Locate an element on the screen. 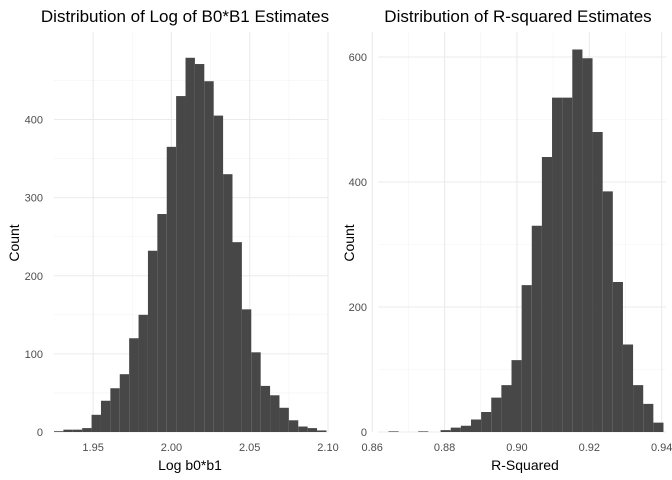 Image resolution: width=672 pixels, height=480 pixels. y-tick-label: 100 is located at coordinates (34, 355).